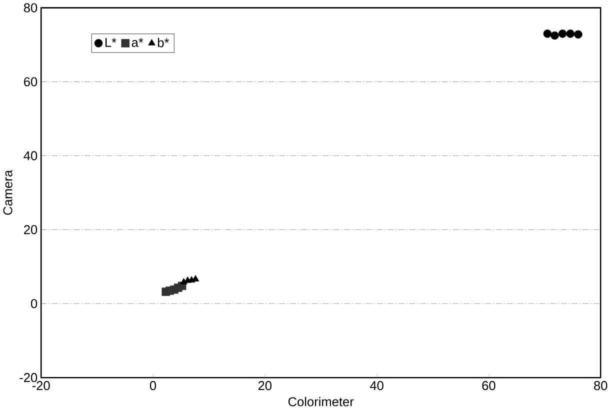 The image size is (611, 410). I want to click on legend-label: a*, so click(138, 43).